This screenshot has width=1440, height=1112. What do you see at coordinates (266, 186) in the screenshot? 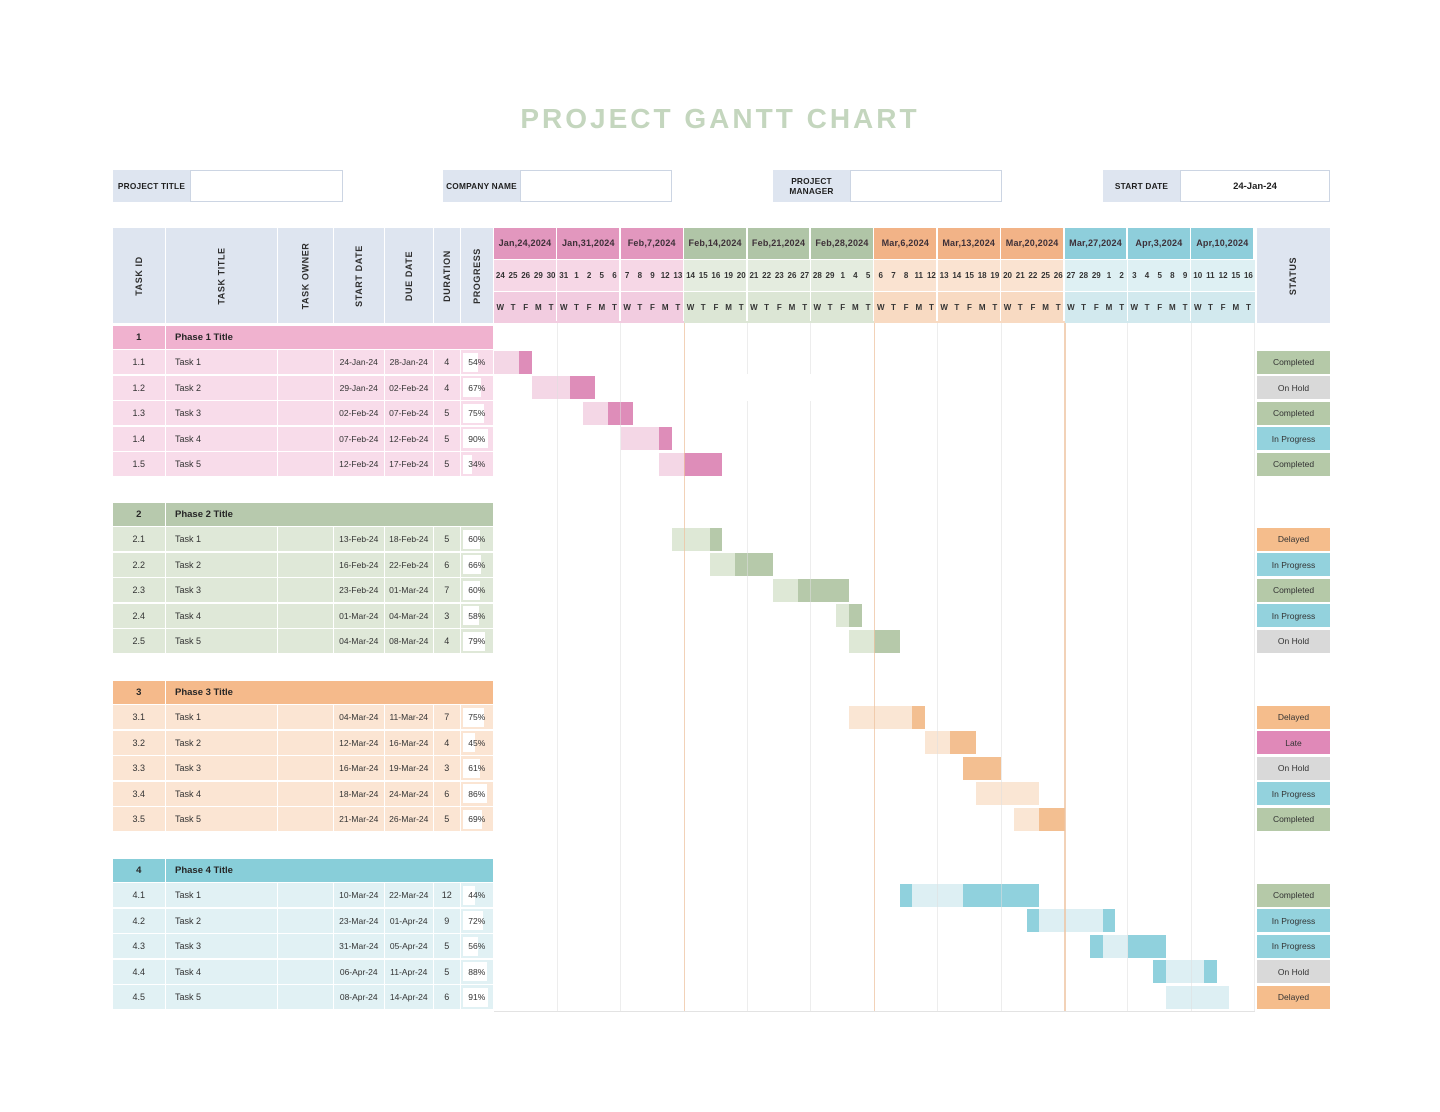
I see `project-title-input` at bounding box center [266, 186].